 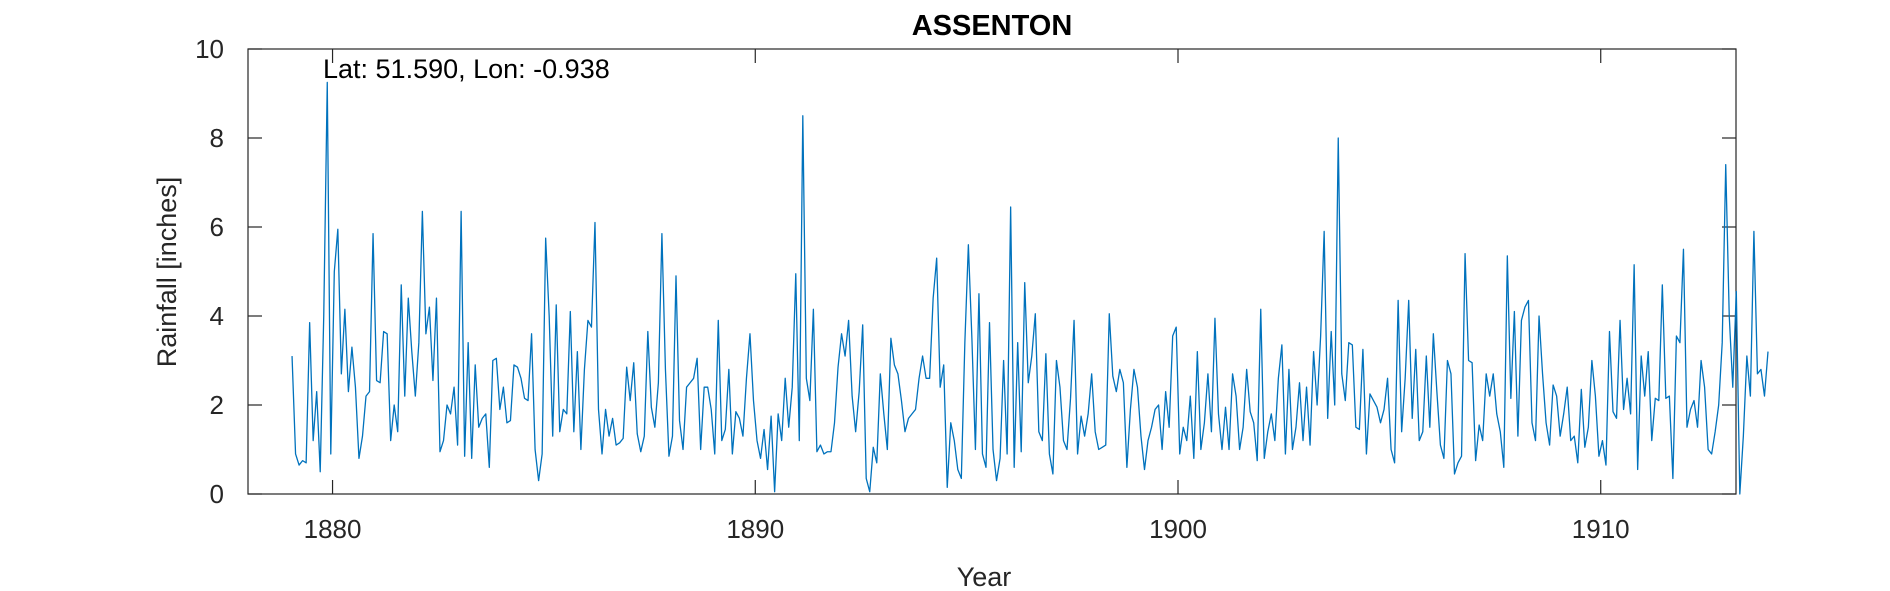 What do you see at coordinates (217, 405) in the screenshot?
I see `y-tick-label: 2` at bounding box center [217, 405].